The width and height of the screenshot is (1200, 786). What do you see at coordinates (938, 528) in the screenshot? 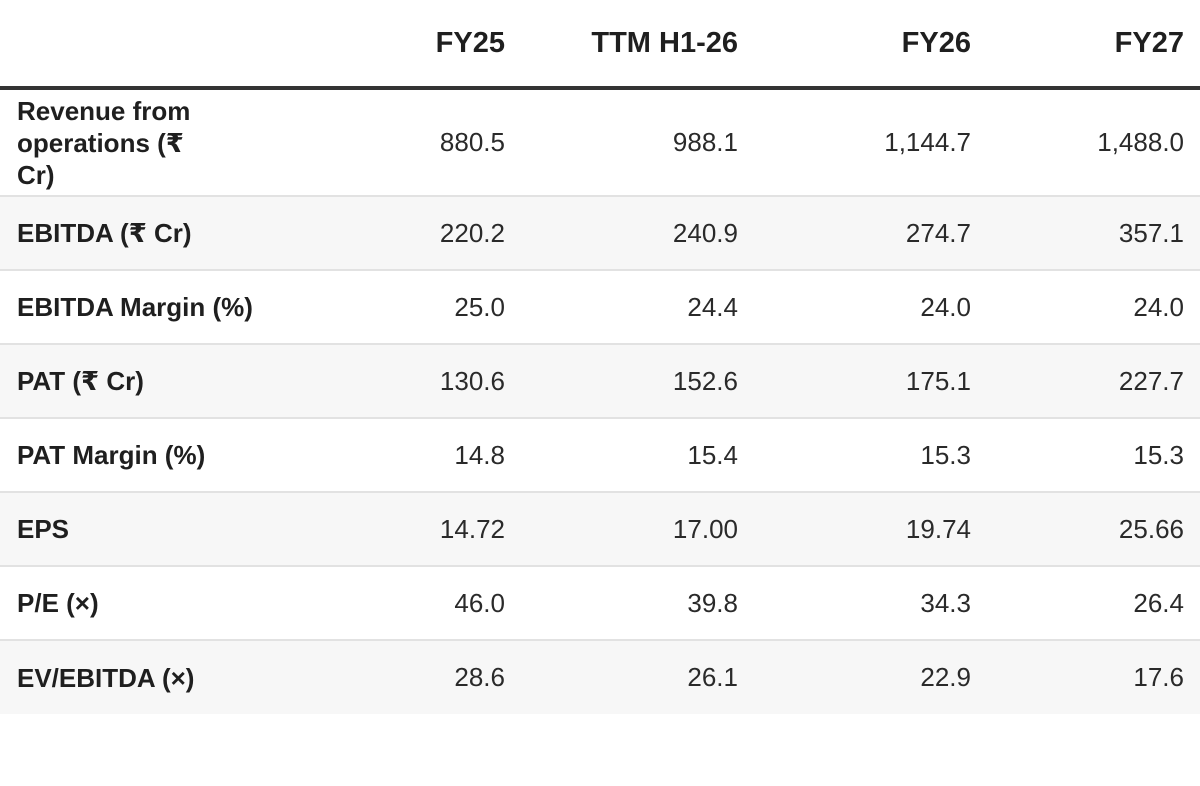
I see `cell-value: 19.74` at bounding box center [938, 528].